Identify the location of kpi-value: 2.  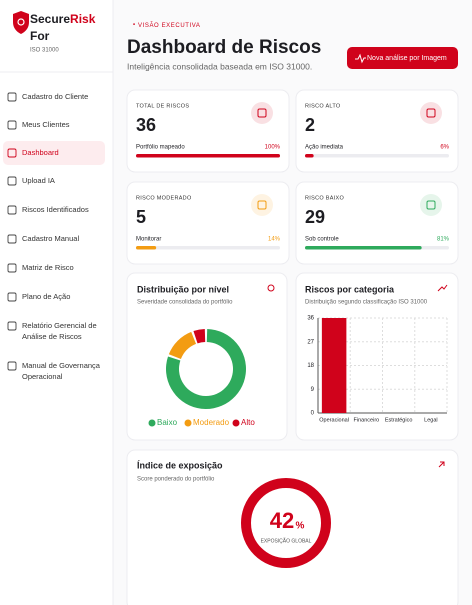
(310, 125).